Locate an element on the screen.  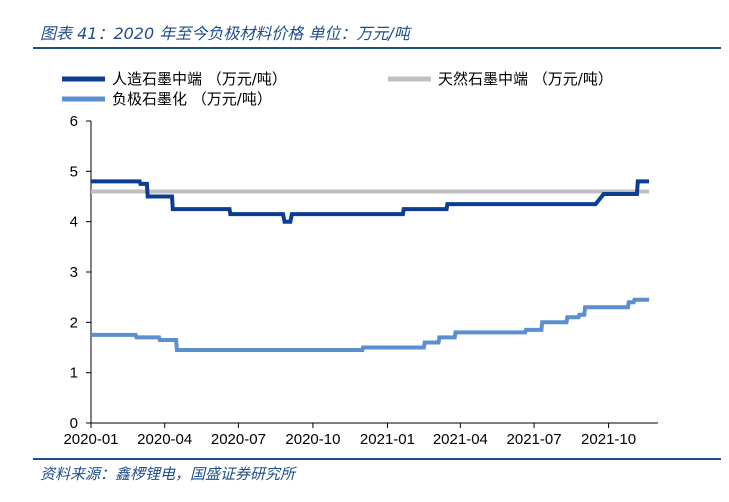
y-tick-label: 6 is located at coordinates (74, 121).